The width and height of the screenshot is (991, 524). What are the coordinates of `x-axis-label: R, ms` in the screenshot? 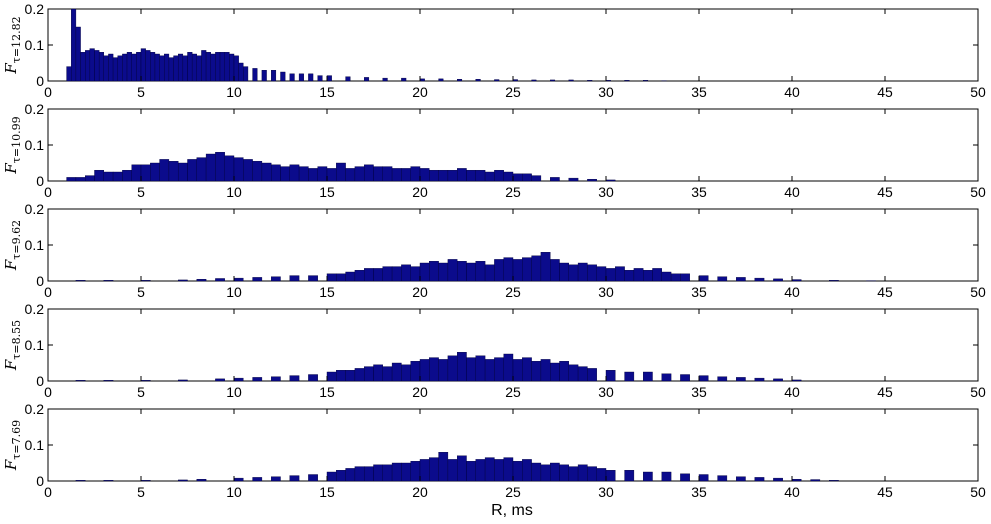 It's located at (512, 510).